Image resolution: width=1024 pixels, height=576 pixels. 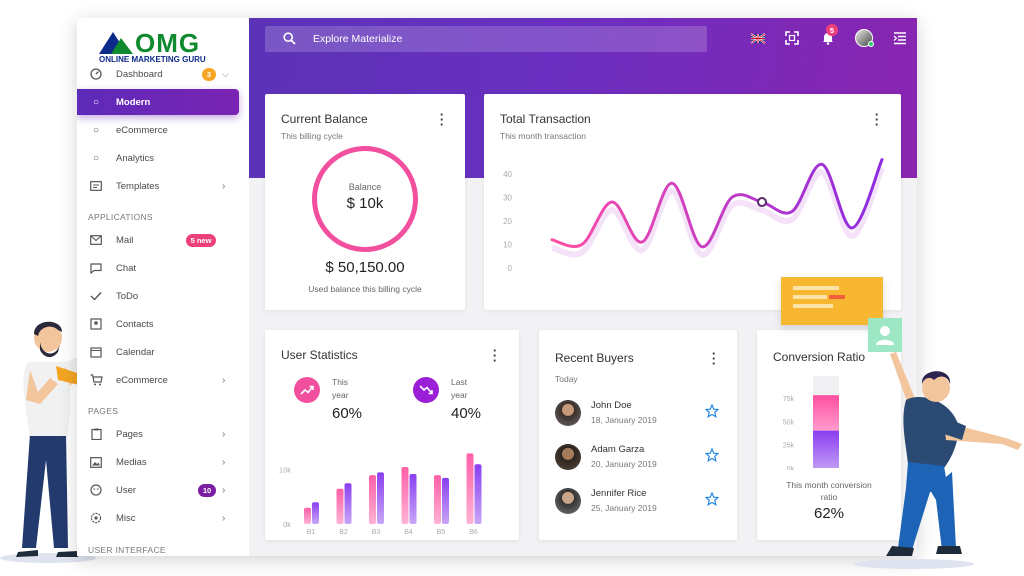 What do you see at coordinates (163, 268) in the screenshot?
I see `sidebar-item-chat: Chat` at bounding box center [163, 268].